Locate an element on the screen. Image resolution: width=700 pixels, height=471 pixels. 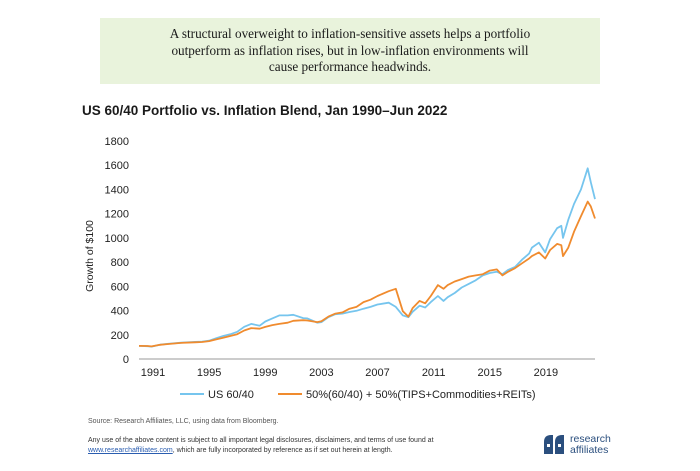
x-tick-label: 1991 is located at coordinates (153, 373).